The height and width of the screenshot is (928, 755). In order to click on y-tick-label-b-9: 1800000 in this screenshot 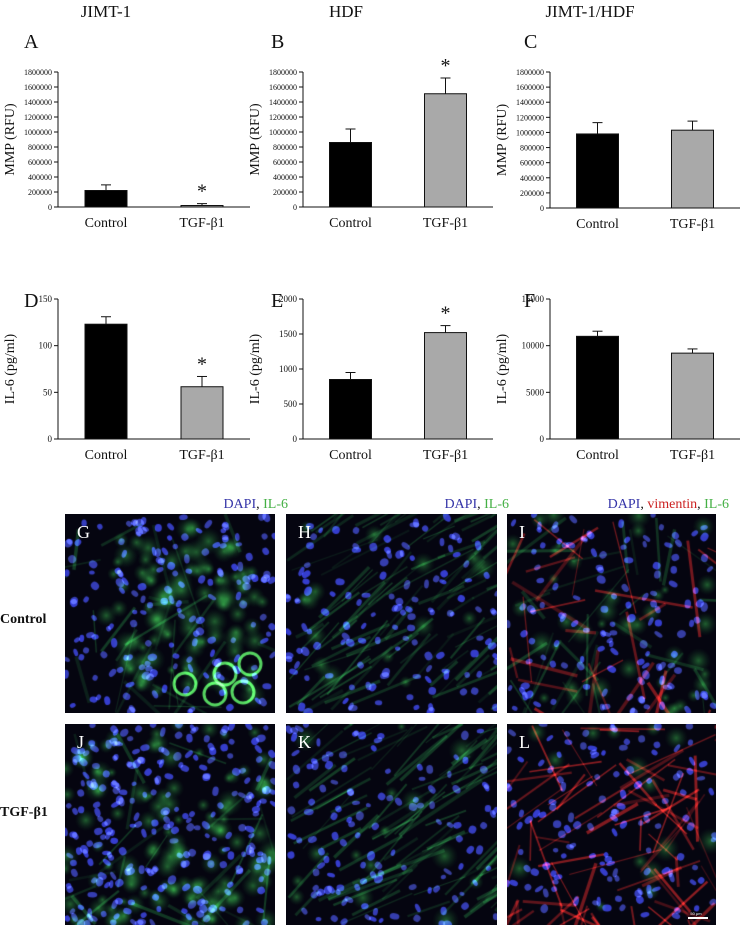, I will do `click(283, 72)`.